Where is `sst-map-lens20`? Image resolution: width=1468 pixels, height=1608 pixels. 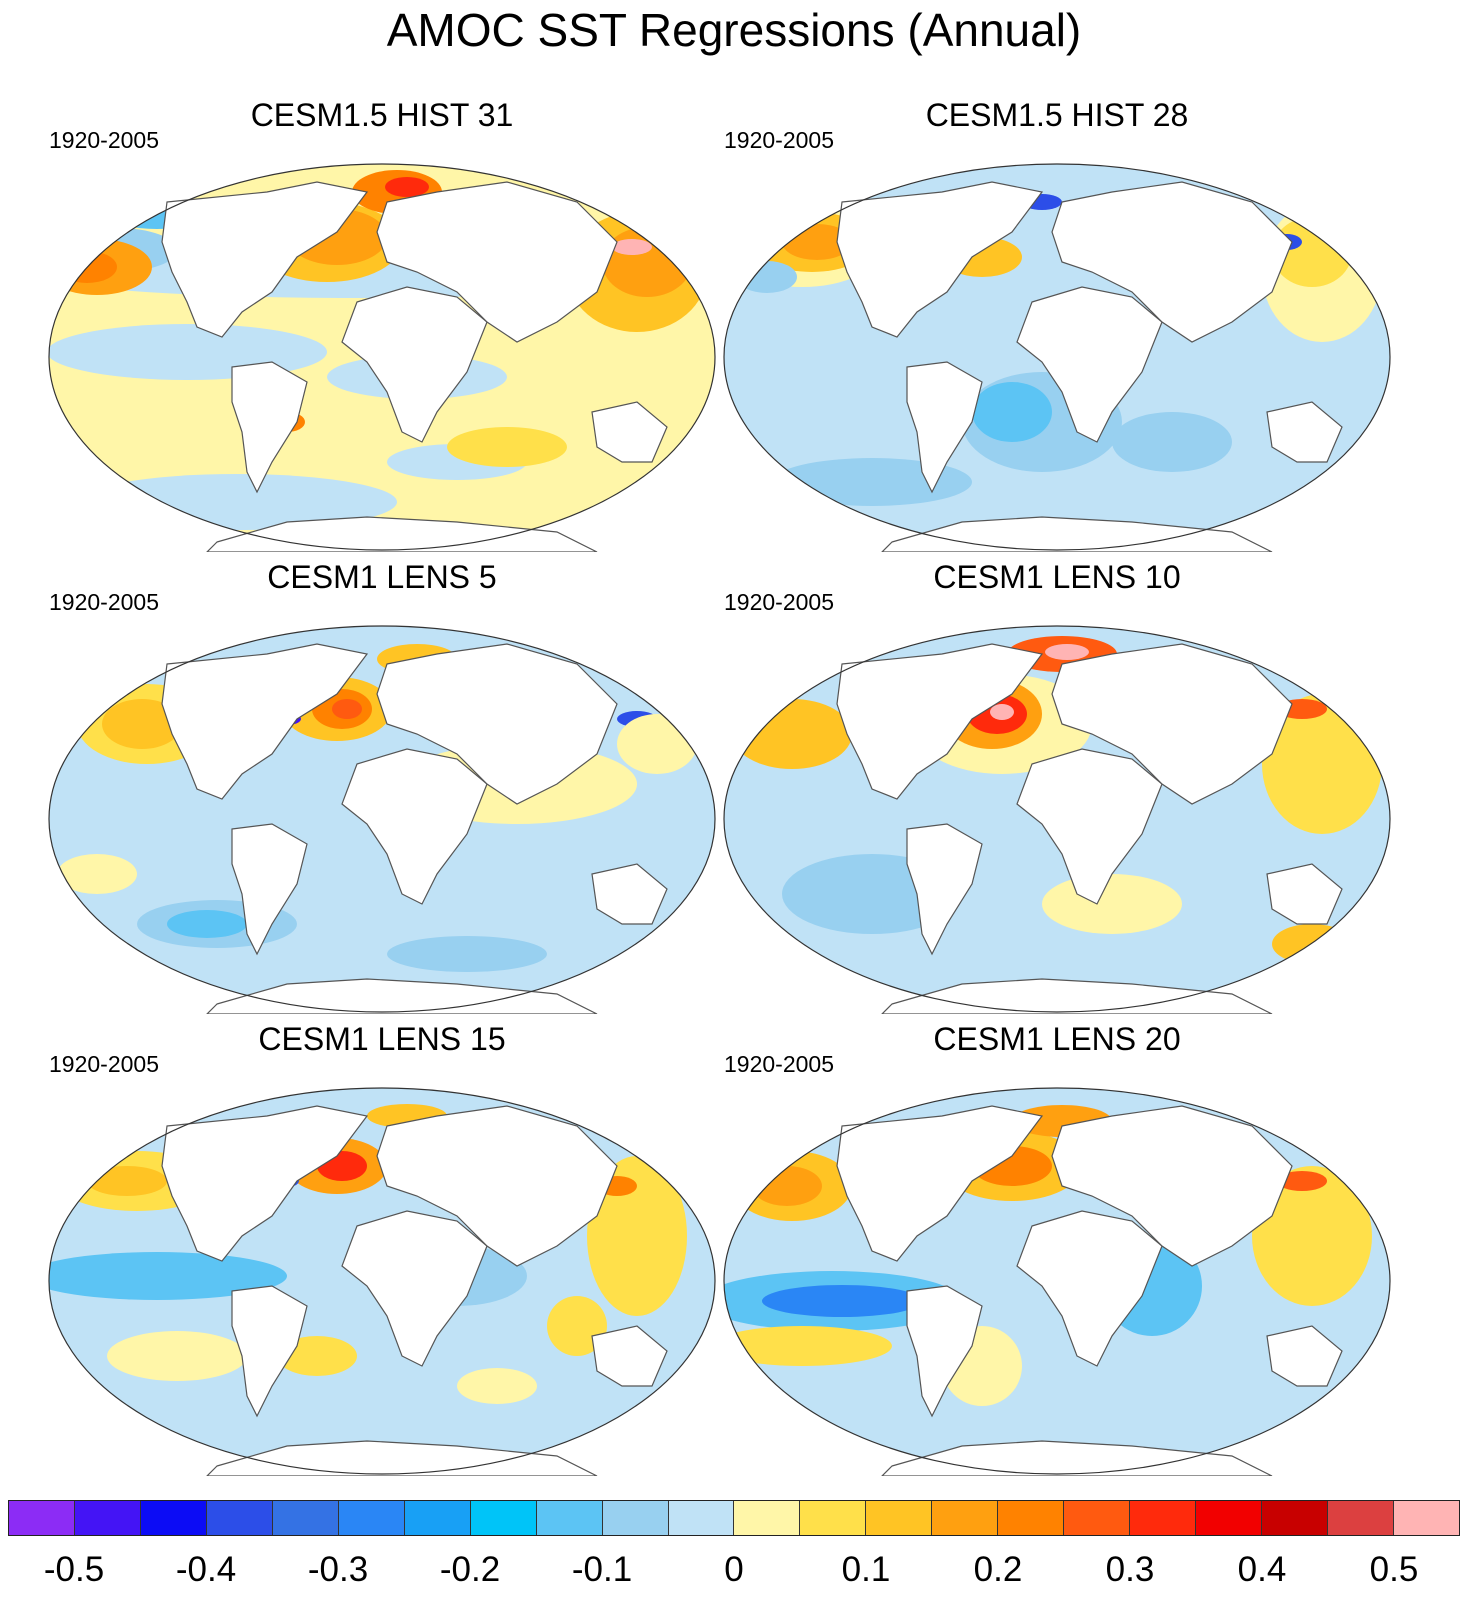
sst-map-lens20 is located at coordinates (1057, 1281).